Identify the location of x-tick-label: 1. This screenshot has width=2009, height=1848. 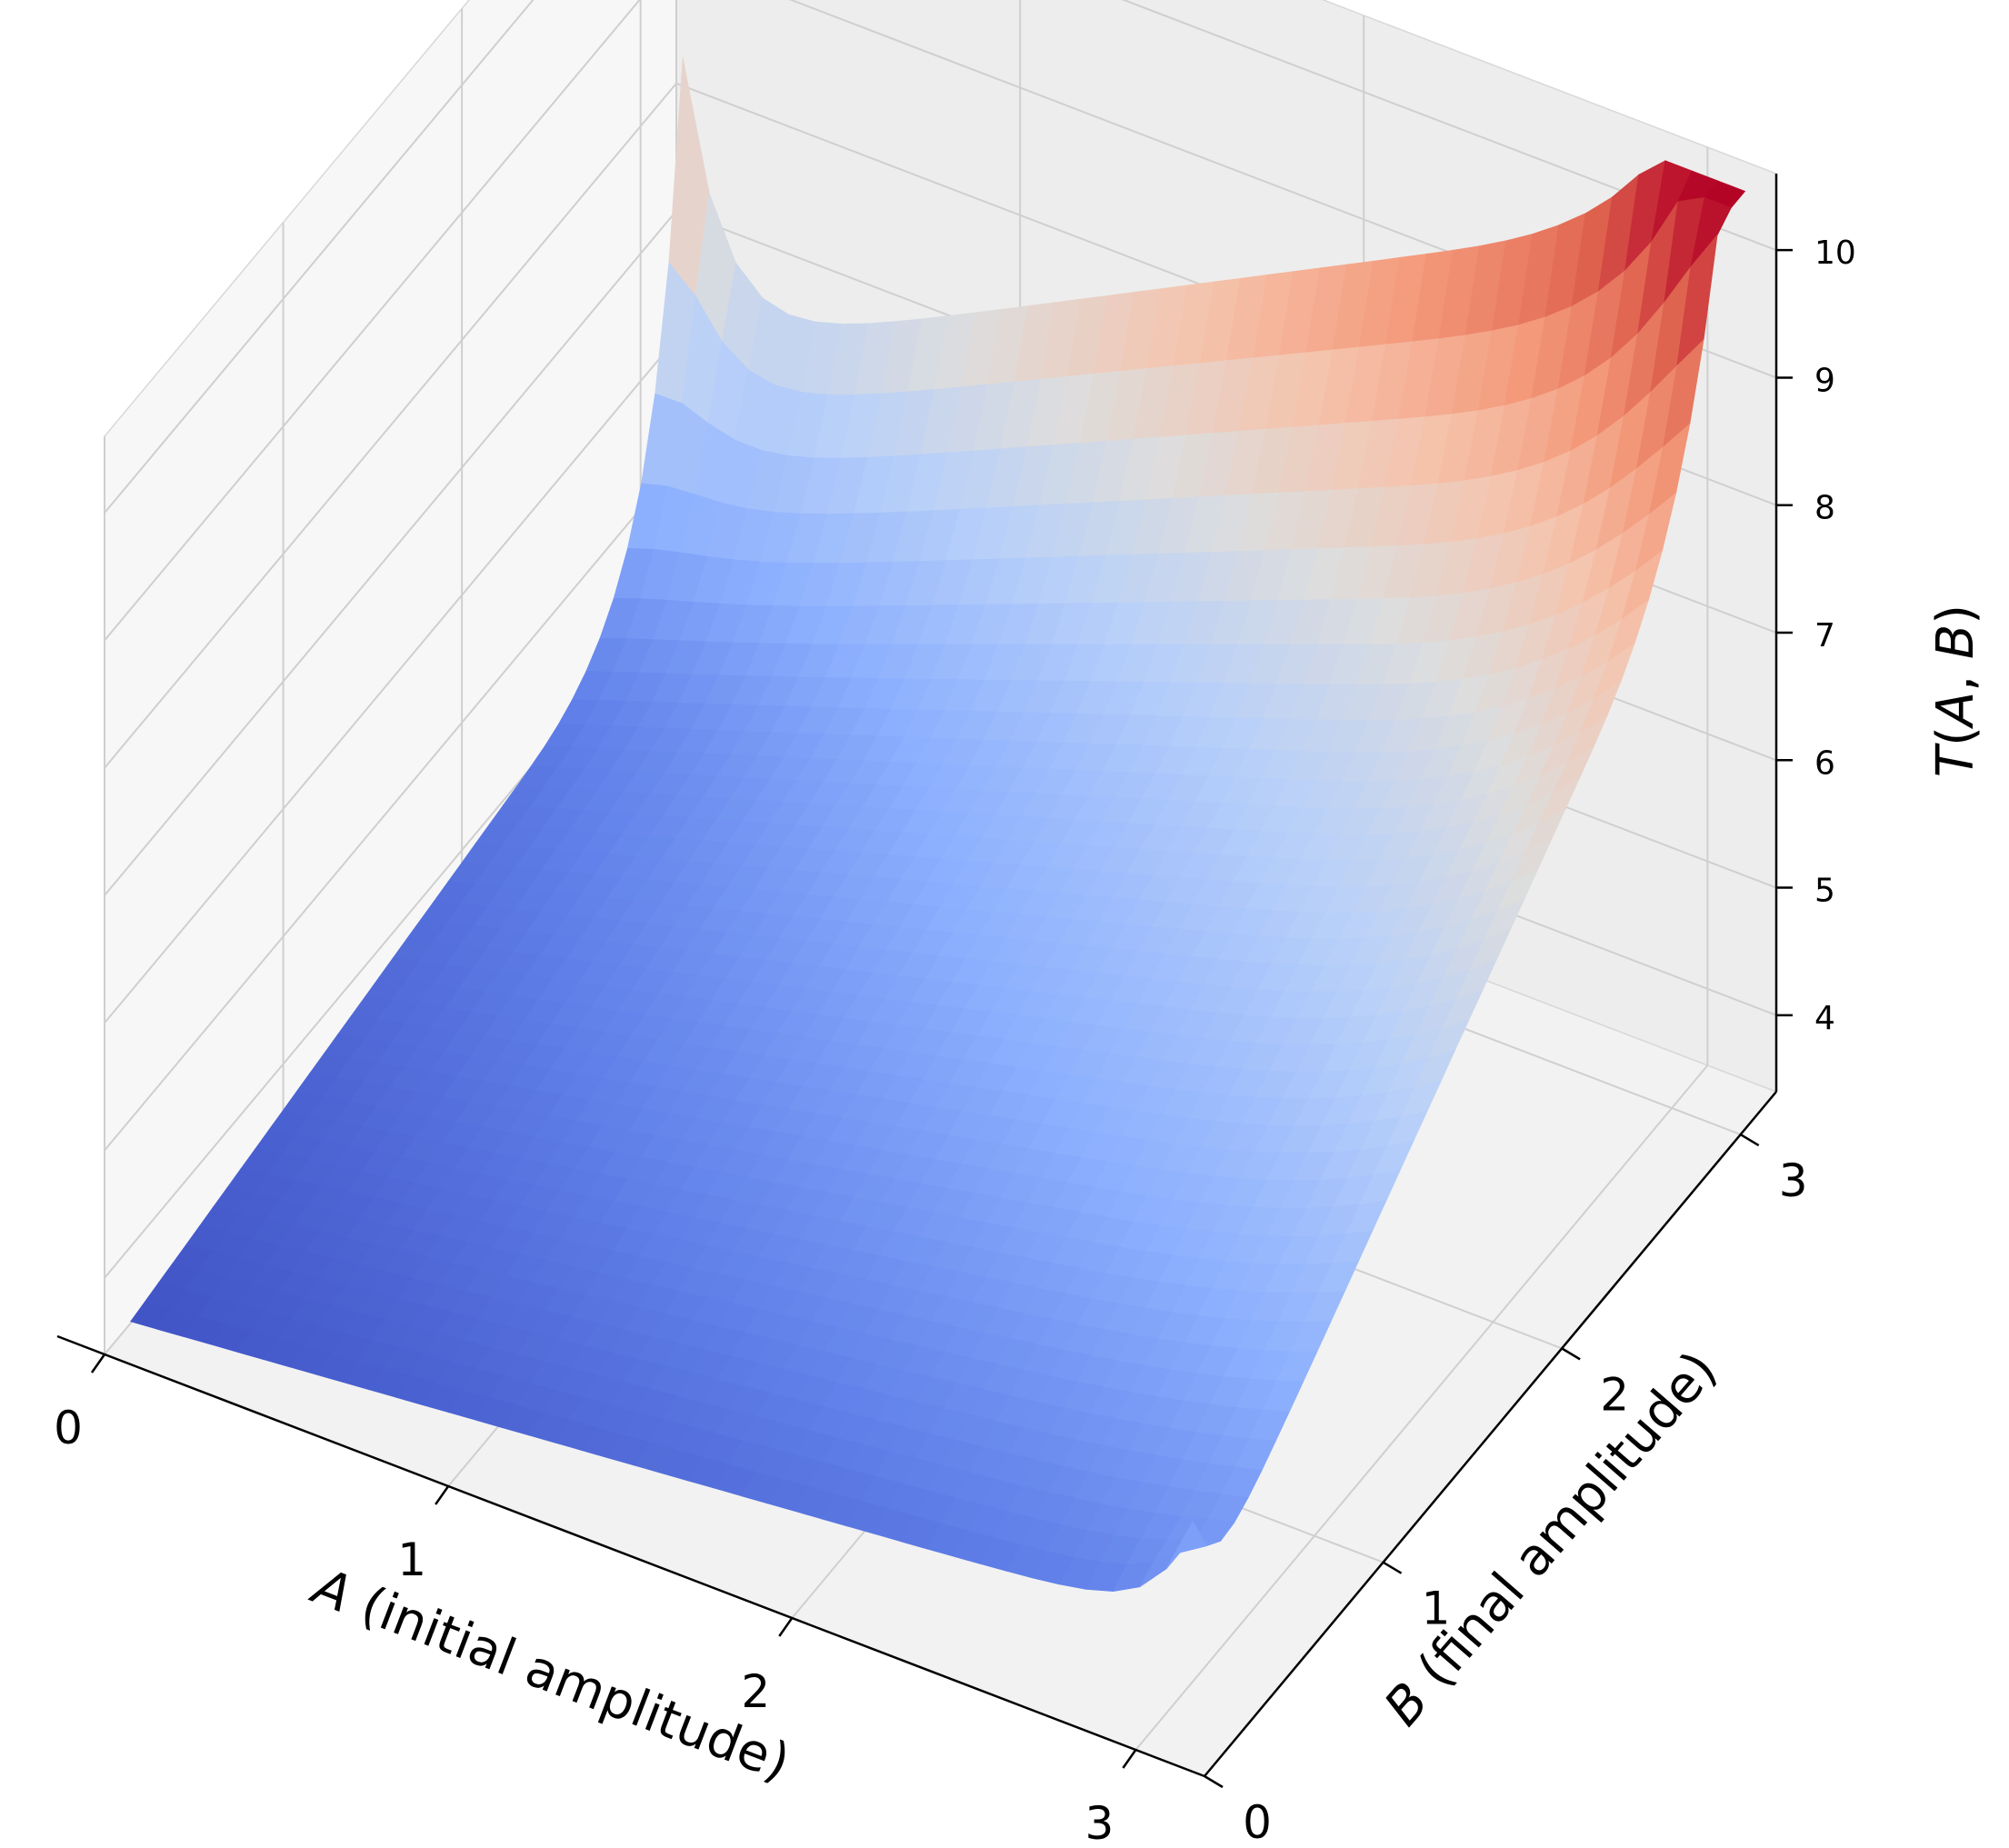
(411, 1559).